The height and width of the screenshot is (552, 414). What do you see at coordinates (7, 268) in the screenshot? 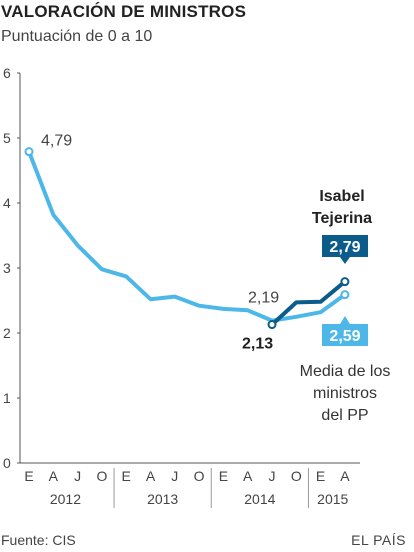
I see `y-tick-label: 3` at bounding box center [7, 268].